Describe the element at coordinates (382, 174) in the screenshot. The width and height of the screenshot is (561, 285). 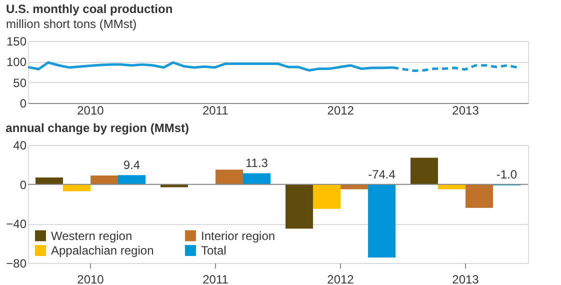
I see `data-label: -74.4` at that location.